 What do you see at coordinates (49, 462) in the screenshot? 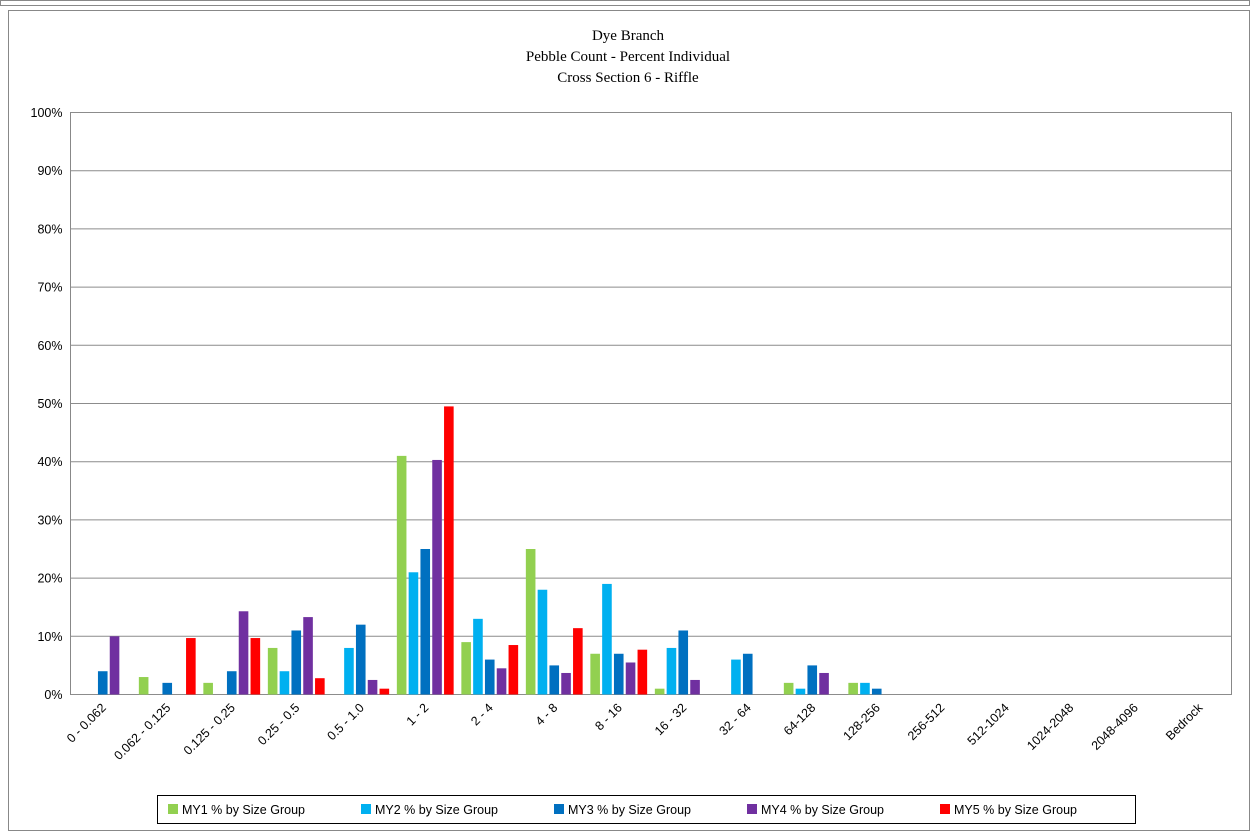
I see `y-tick-label: 40%` at bounding box center [49, 462].